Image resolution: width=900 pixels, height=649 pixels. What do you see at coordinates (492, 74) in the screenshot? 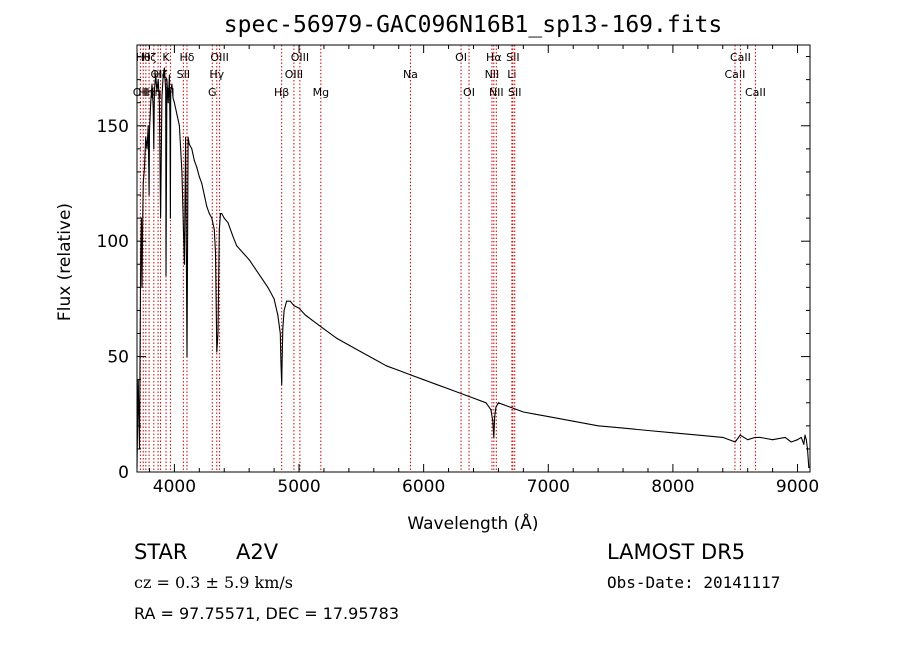
I see `spectral-line-label-21: NII` at bounding box center [492, 74].